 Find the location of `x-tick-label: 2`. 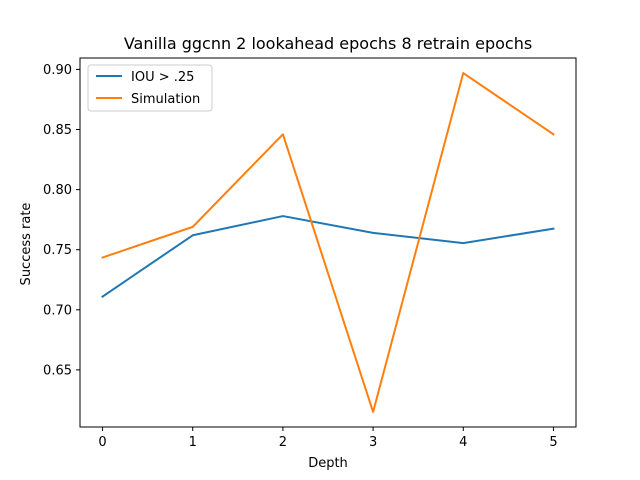

x-tick-label: 2 is located at coordinates (283, 442).